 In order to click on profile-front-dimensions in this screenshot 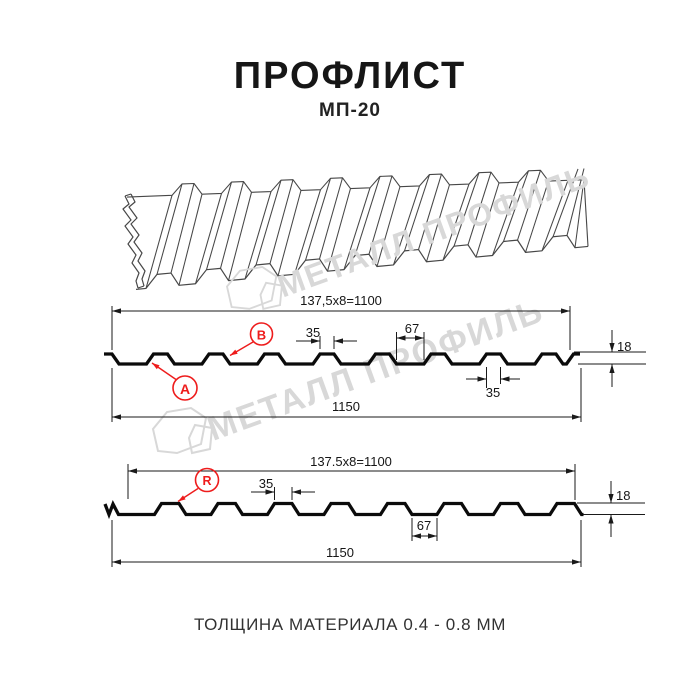, I will do `click(378, 364)`.